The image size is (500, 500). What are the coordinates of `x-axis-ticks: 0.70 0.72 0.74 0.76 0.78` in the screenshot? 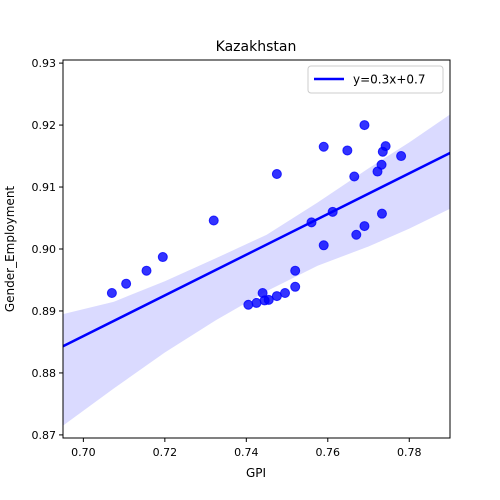 It's located at (246, 448).